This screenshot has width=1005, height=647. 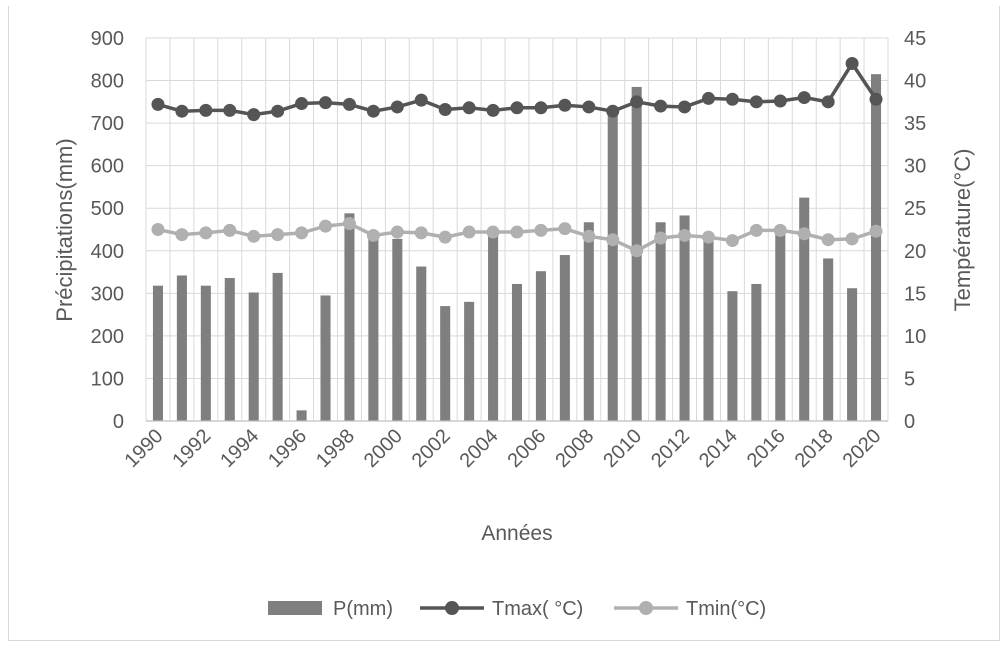 What do you see at coordinates (107, 337) in the screenshot?
I see `left-tick-label: 200` at bounding box center [107, 337].